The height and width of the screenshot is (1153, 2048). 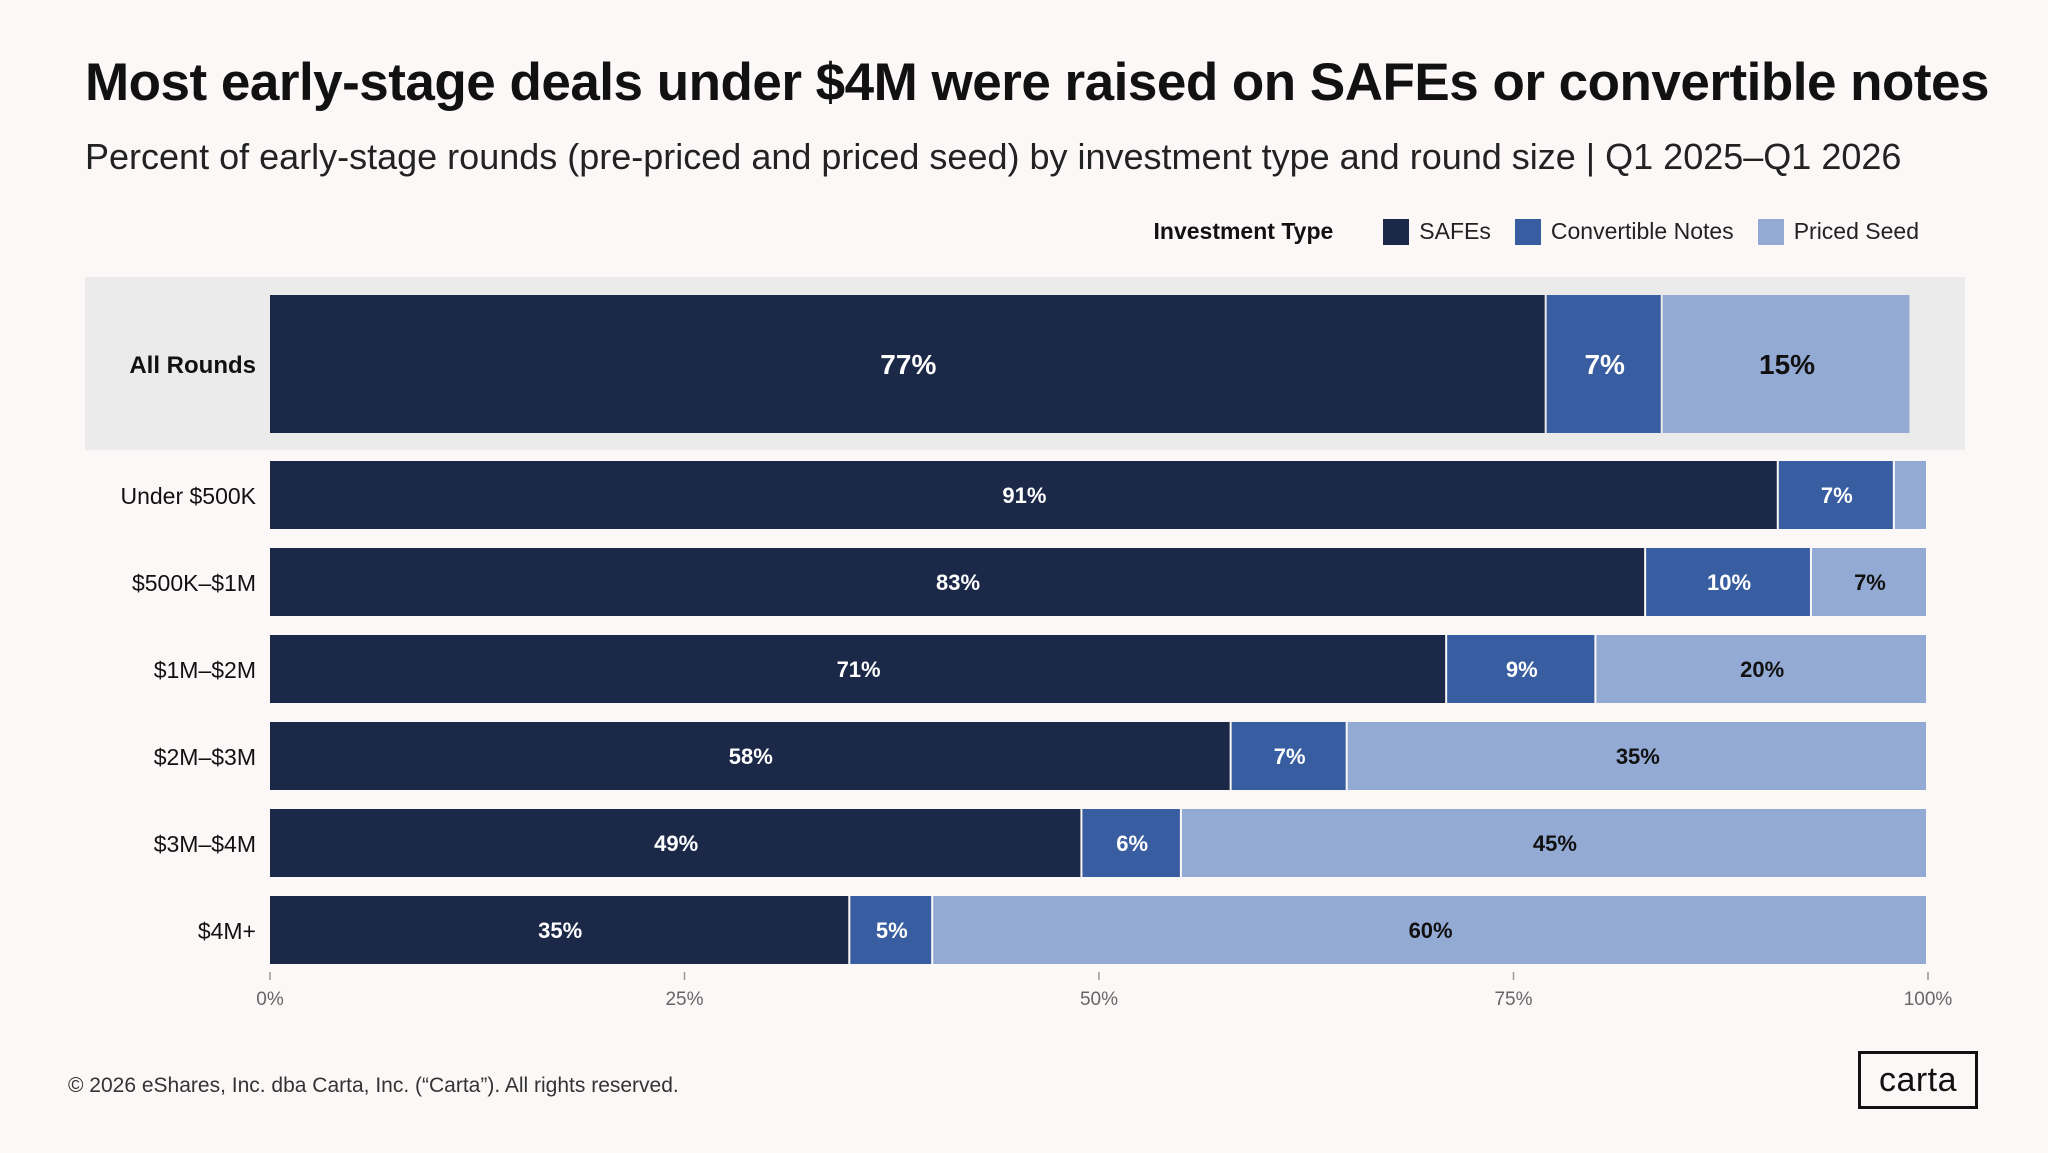 I want to click on legend-label-safes: SAFEs, so click(x=1455, y=231).